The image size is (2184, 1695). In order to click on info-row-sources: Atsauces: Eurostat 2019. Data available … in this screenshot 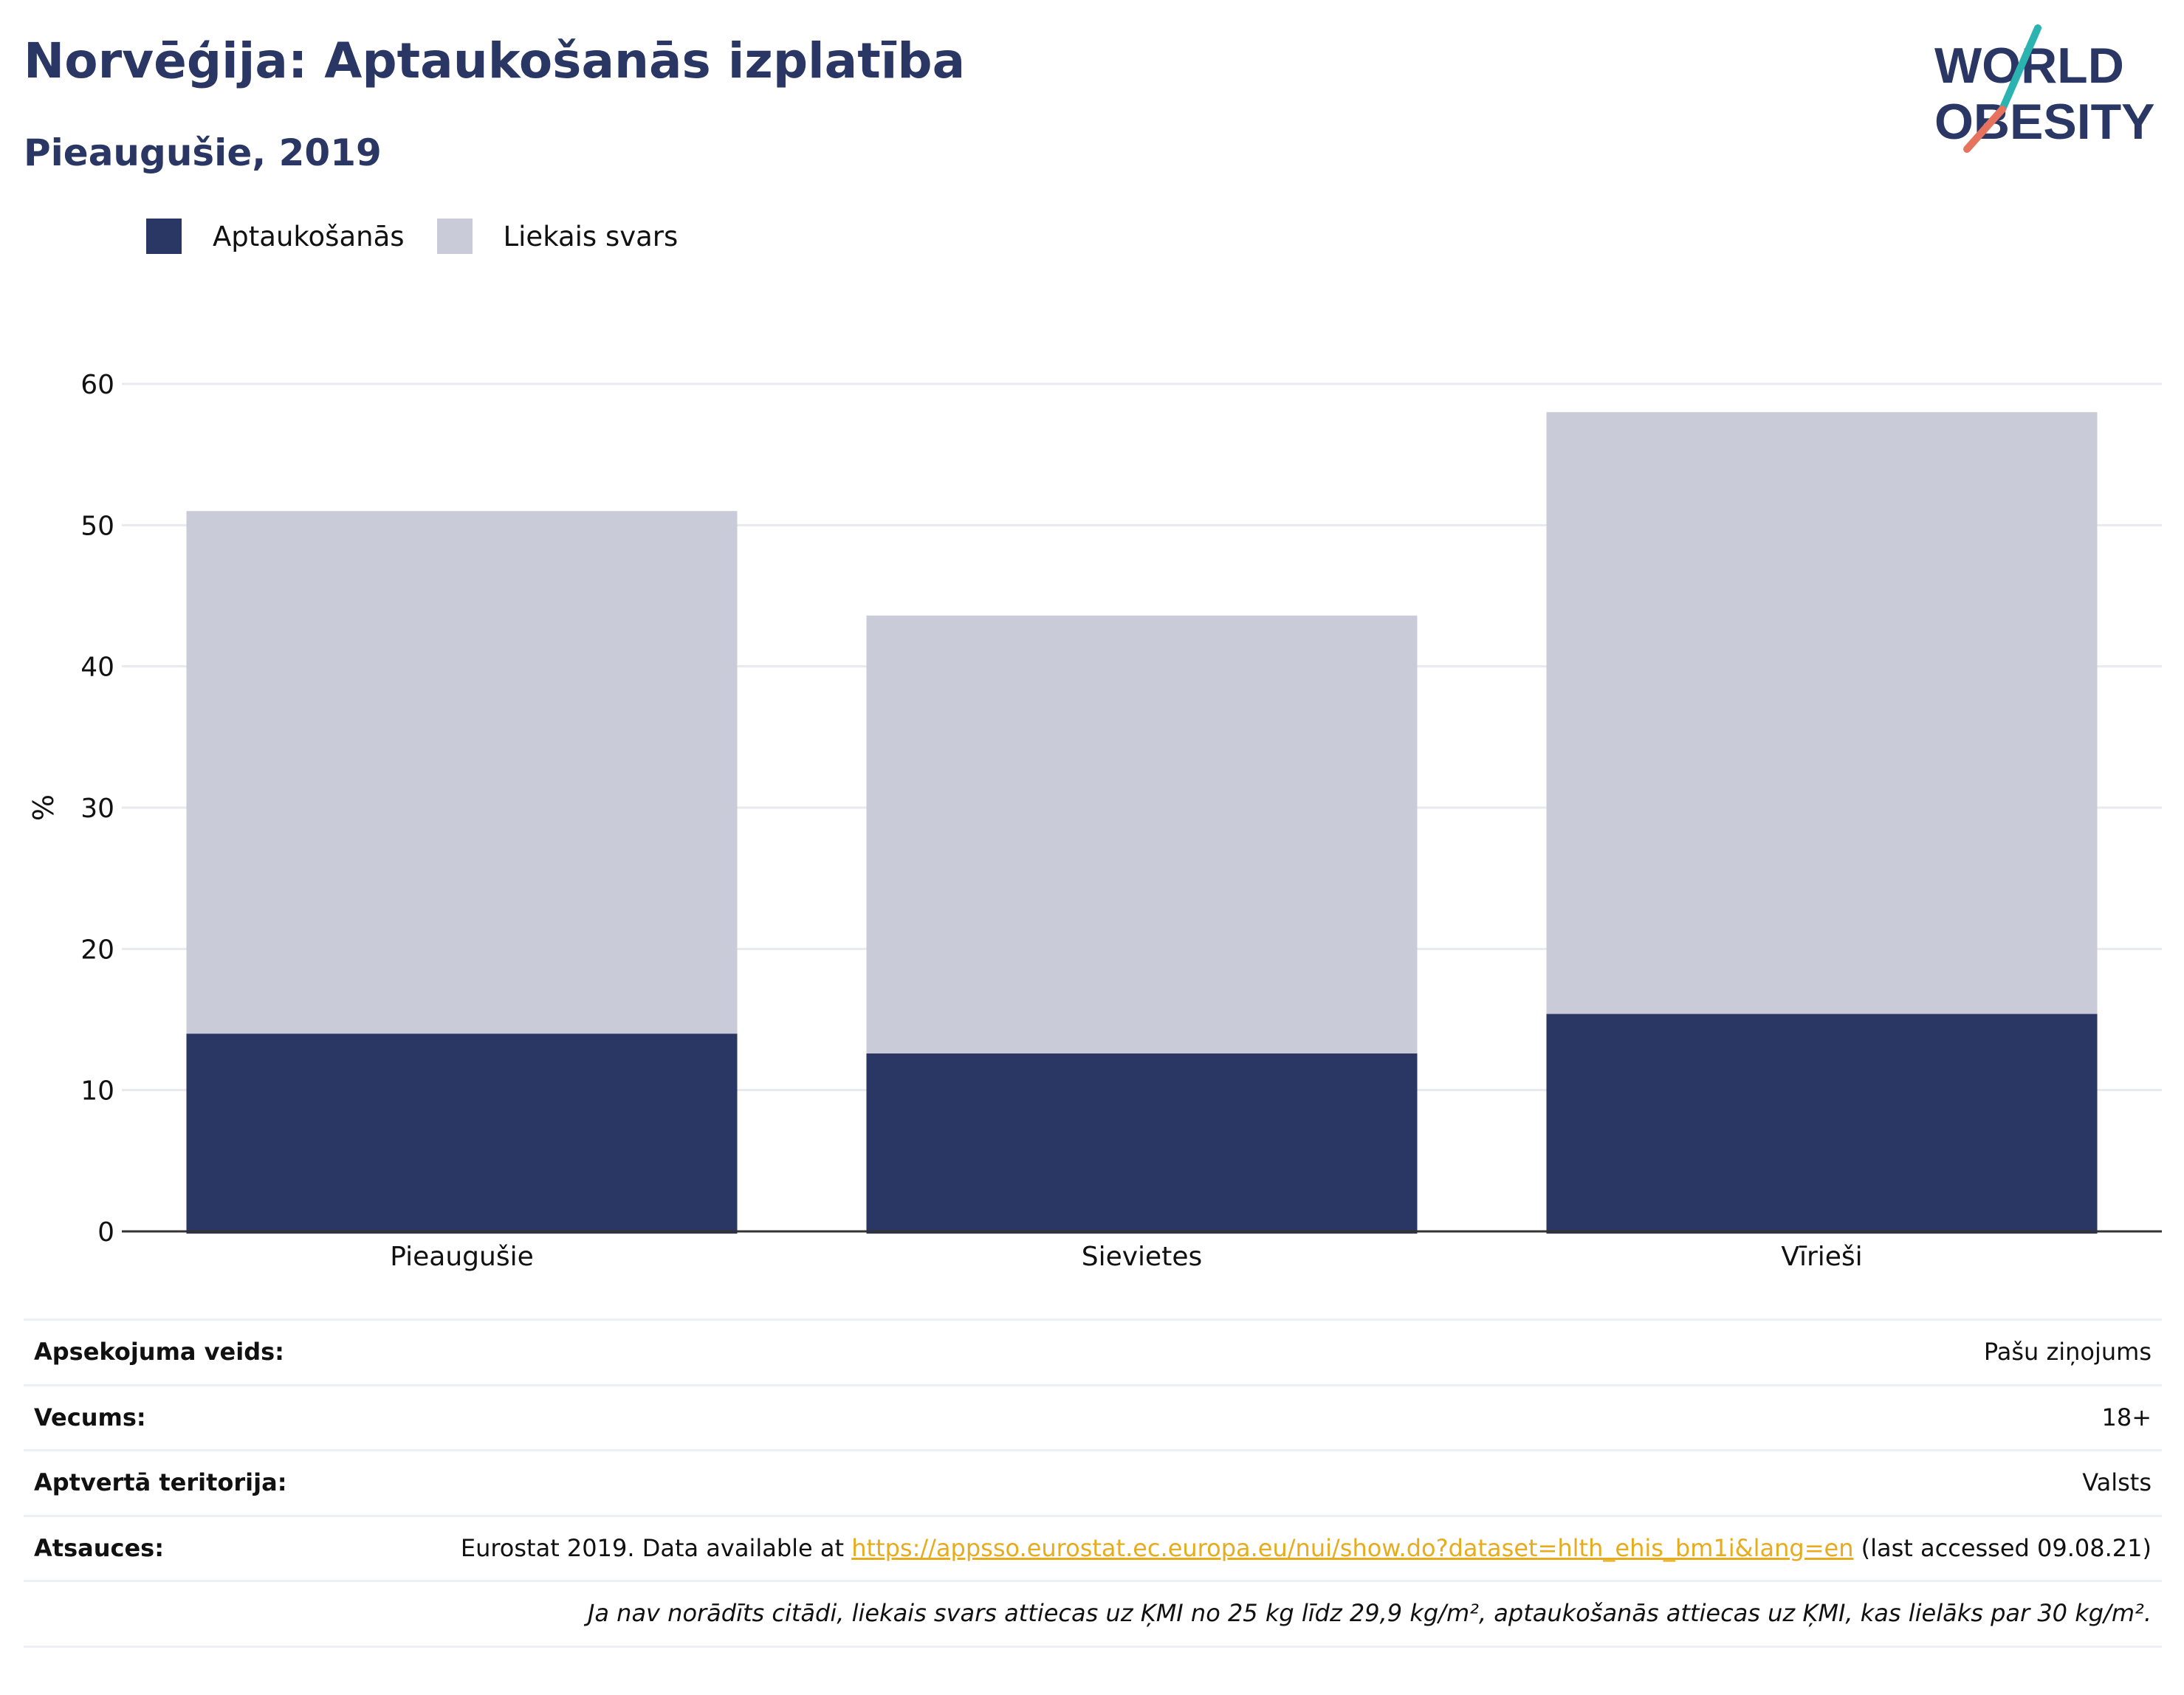, I will do `click(1093, 1548)`.